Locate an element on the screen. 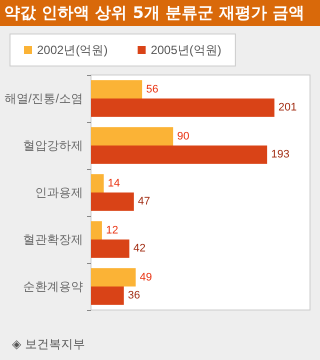 The width and height of the screenshot is (320, 360). y-tick-label: 해열/진통/소염 is located at coordinates (43, 99).